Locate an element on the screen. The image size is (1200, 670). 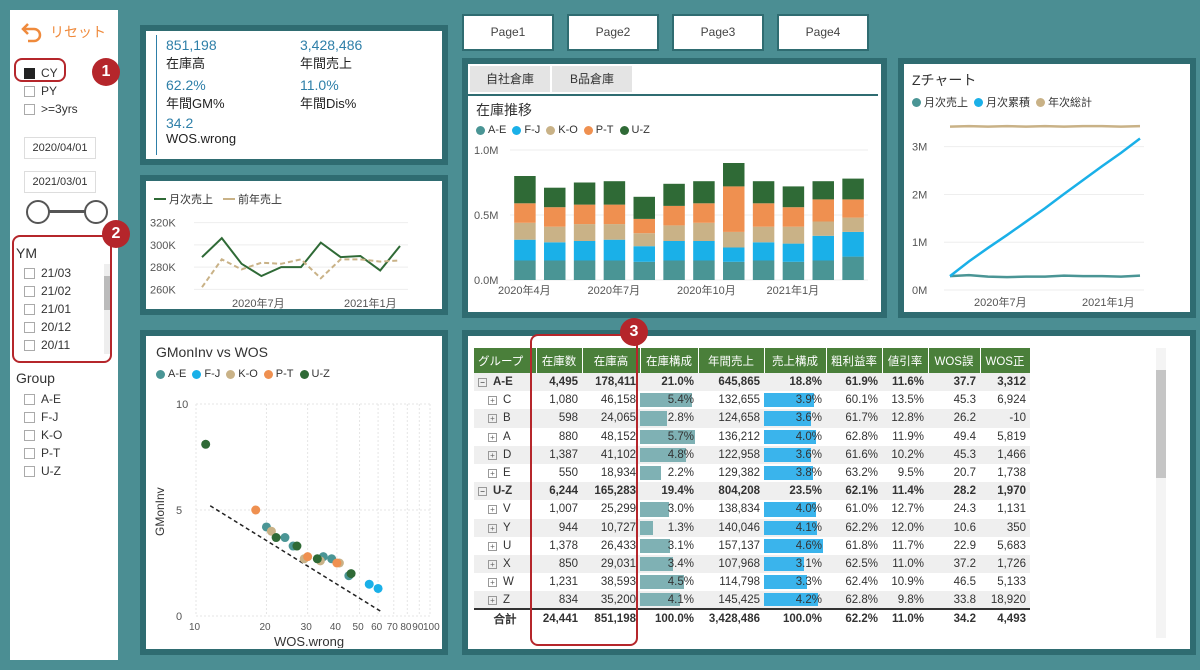
start-date-input: 2020/04/01 is located at coordinates (60, 148).